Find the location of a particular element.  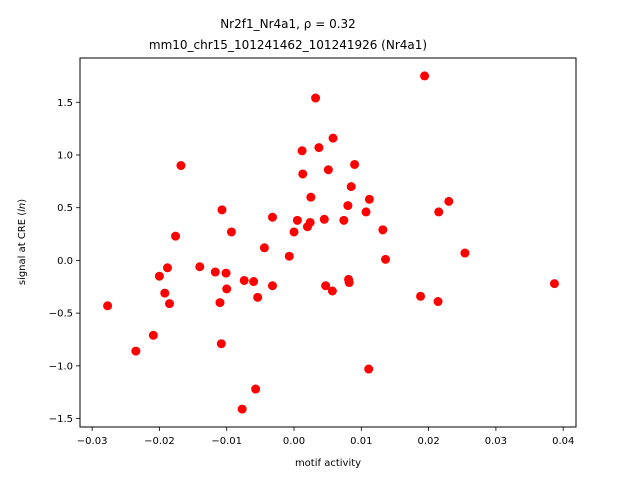

x-axis-label: motif activity is located at coordinates (328, 463).